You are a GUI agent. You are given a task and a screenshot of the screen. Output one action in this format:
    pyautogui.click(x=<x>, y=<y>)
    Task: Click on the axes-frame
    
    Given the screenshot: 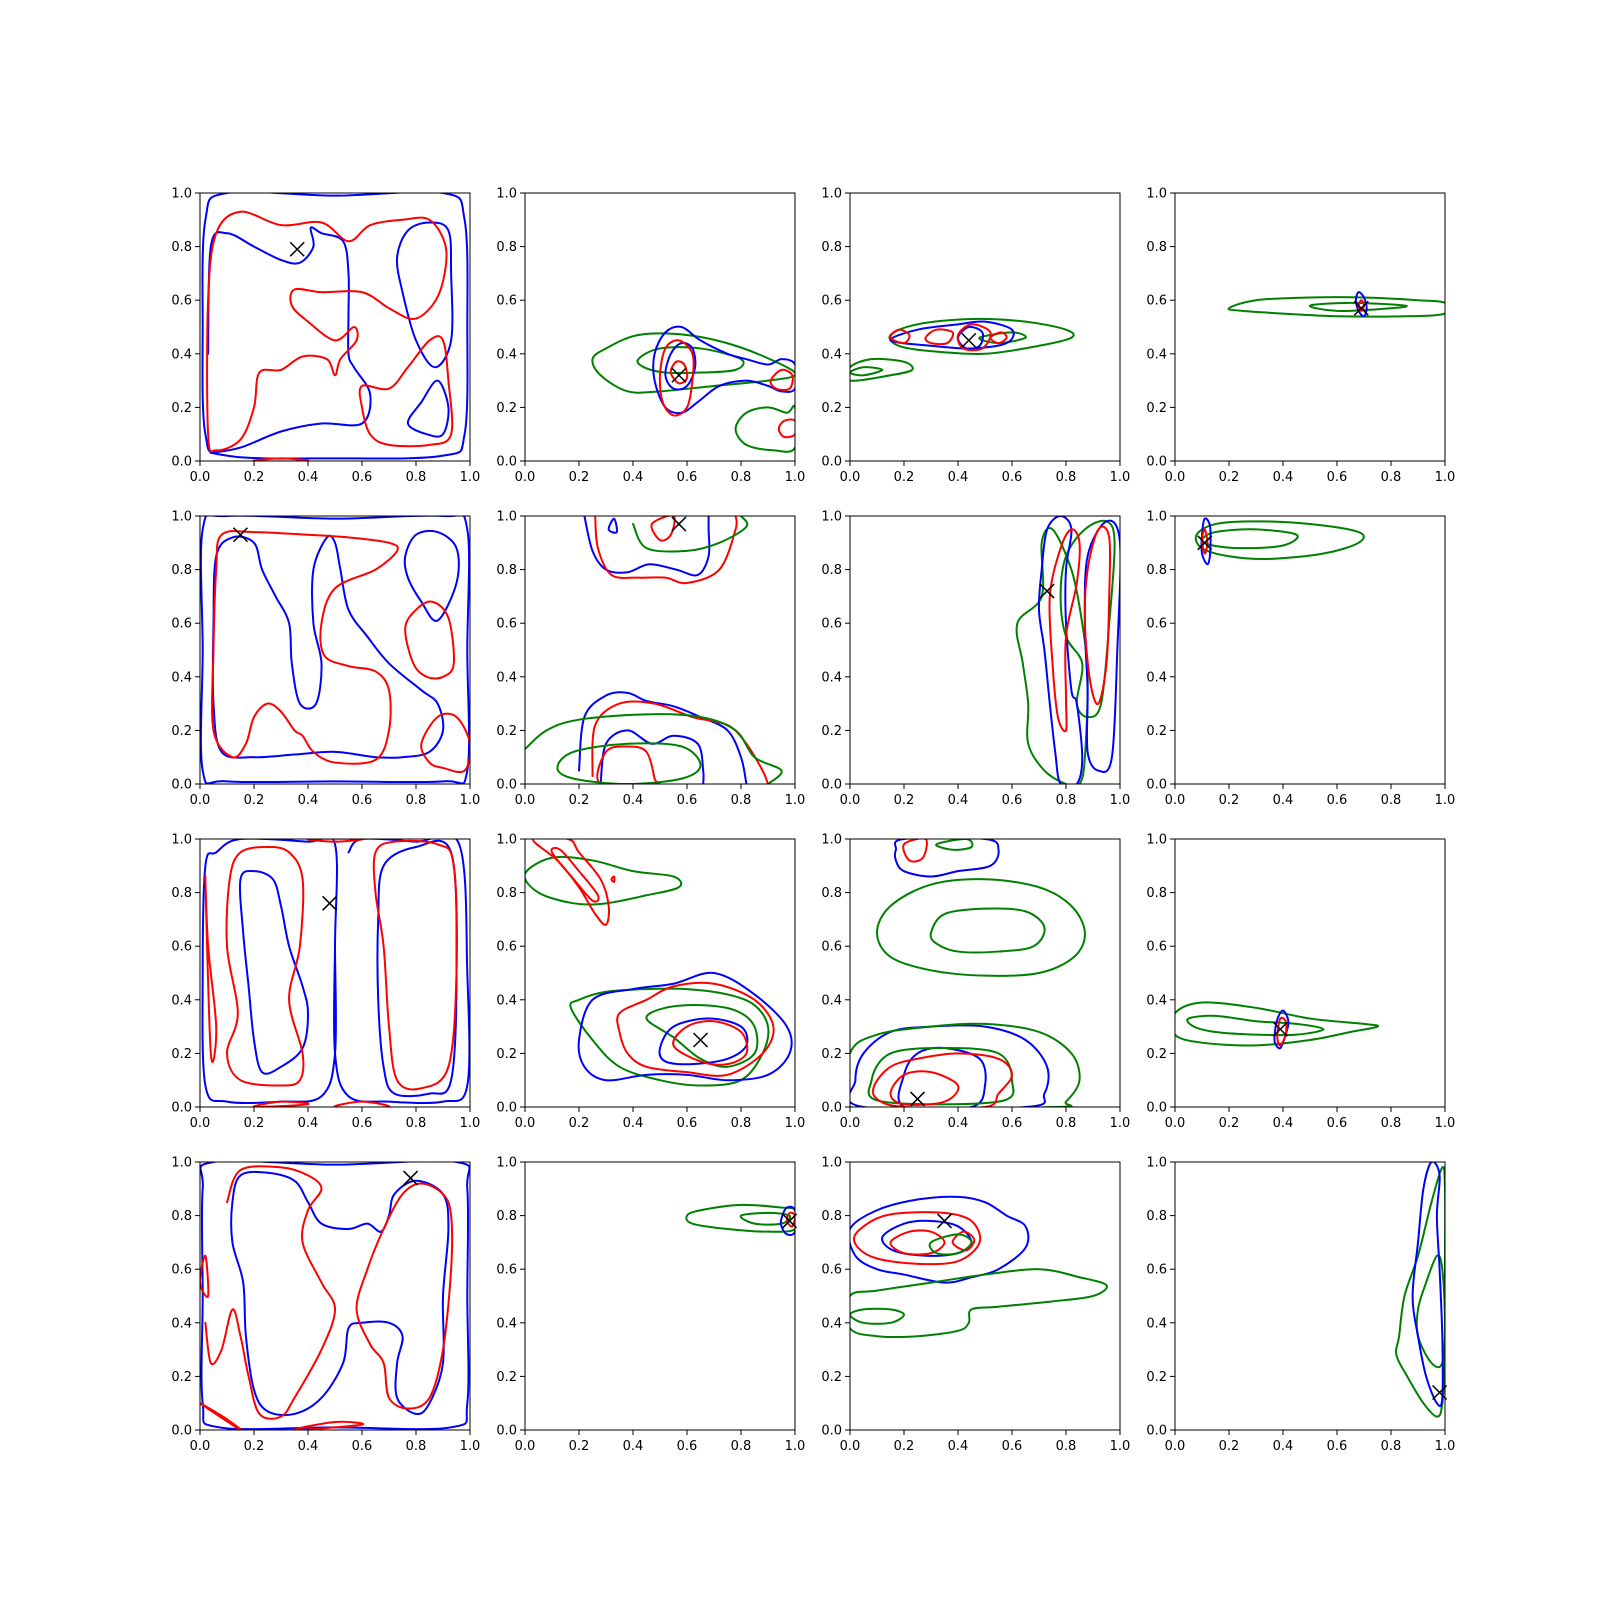 What is the action you would take?
    pyautogui.click(x=1310, y=327)
    